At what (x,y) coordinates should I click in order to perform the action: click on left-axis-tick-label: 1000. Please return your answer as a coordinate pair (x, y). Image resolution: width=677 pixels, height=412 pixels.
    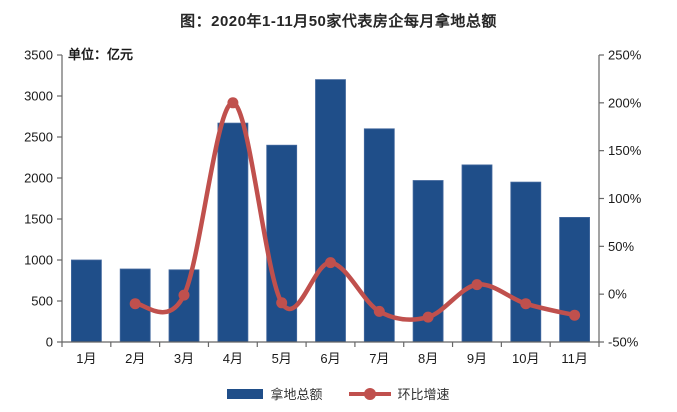
    Looking at the image, I should click on (38, 260).